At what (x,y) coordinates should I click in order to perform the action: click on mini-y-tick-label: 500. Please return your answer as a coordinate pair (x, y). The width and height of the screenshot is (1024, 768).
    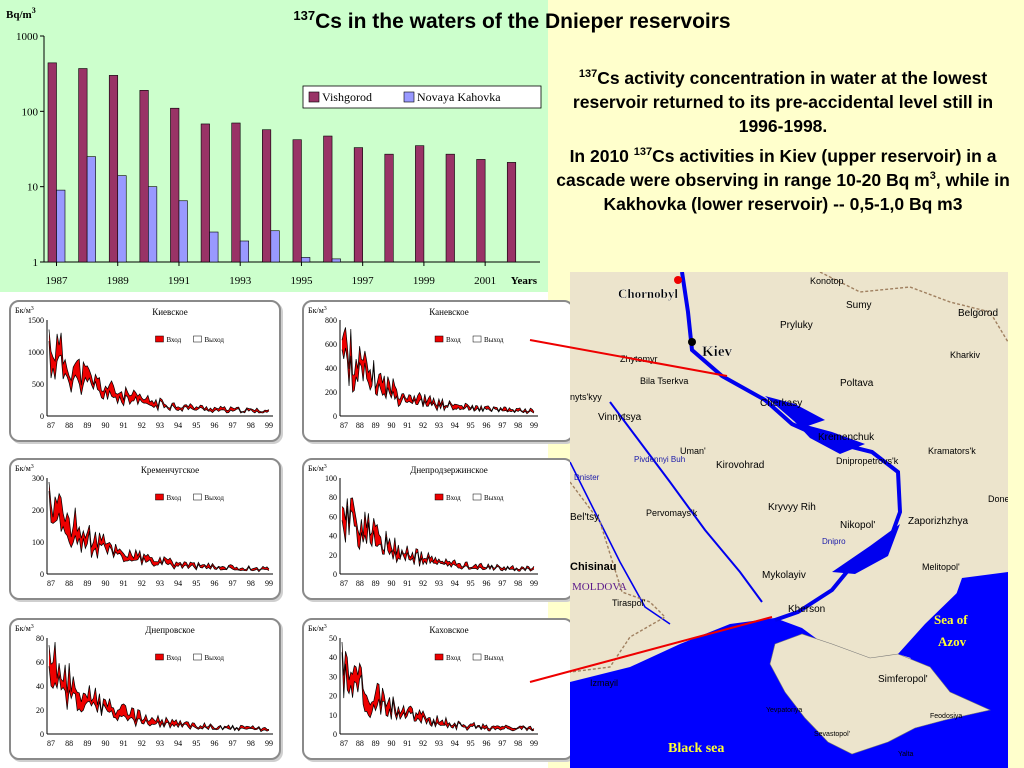
    Looking at the image, I should click on (38, 384).